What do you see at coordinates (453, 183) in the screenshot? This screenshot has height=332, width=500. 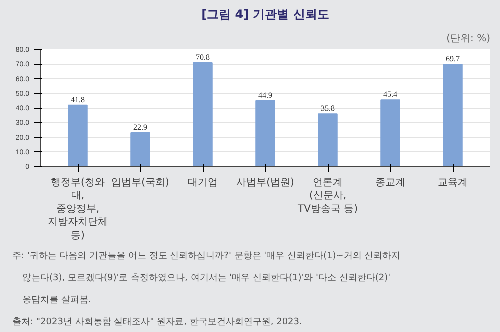 I see `x-tick-label: 교육계` at bounding box center [453, 183].